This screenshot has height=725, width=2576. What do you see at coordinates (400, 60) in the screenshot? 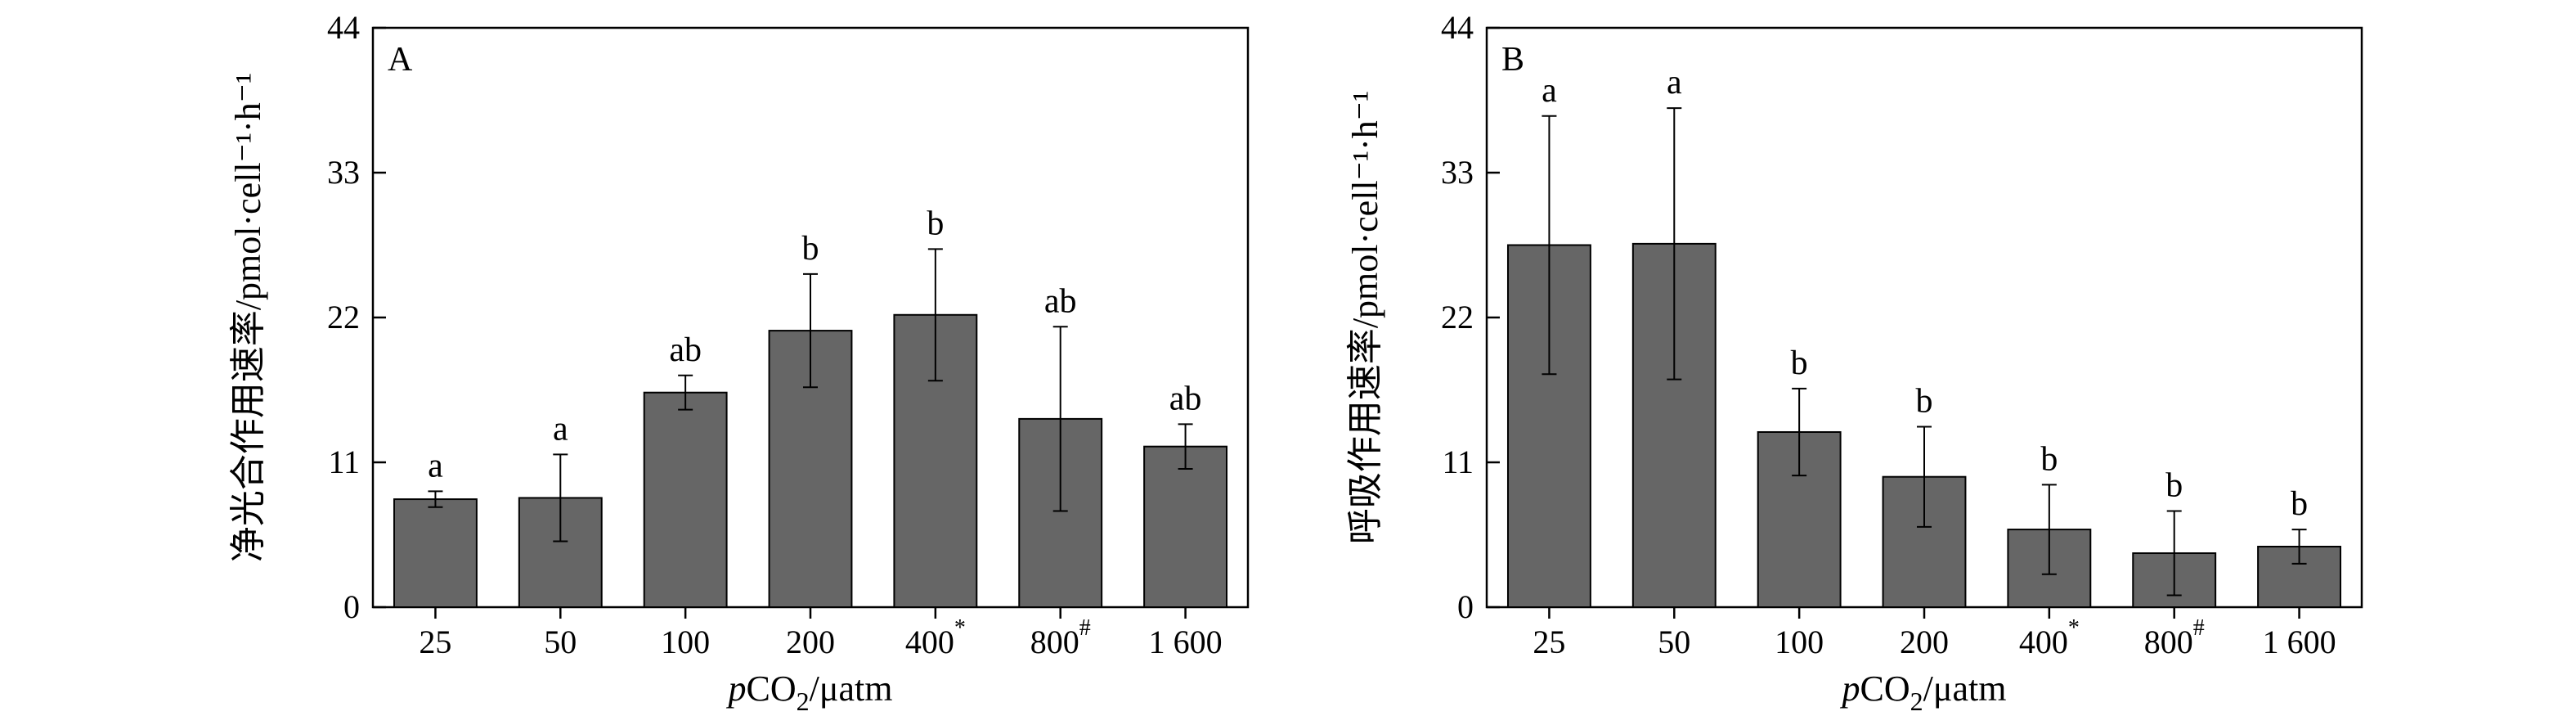
I see `panel-label: A` at bounding box center [400, 60].